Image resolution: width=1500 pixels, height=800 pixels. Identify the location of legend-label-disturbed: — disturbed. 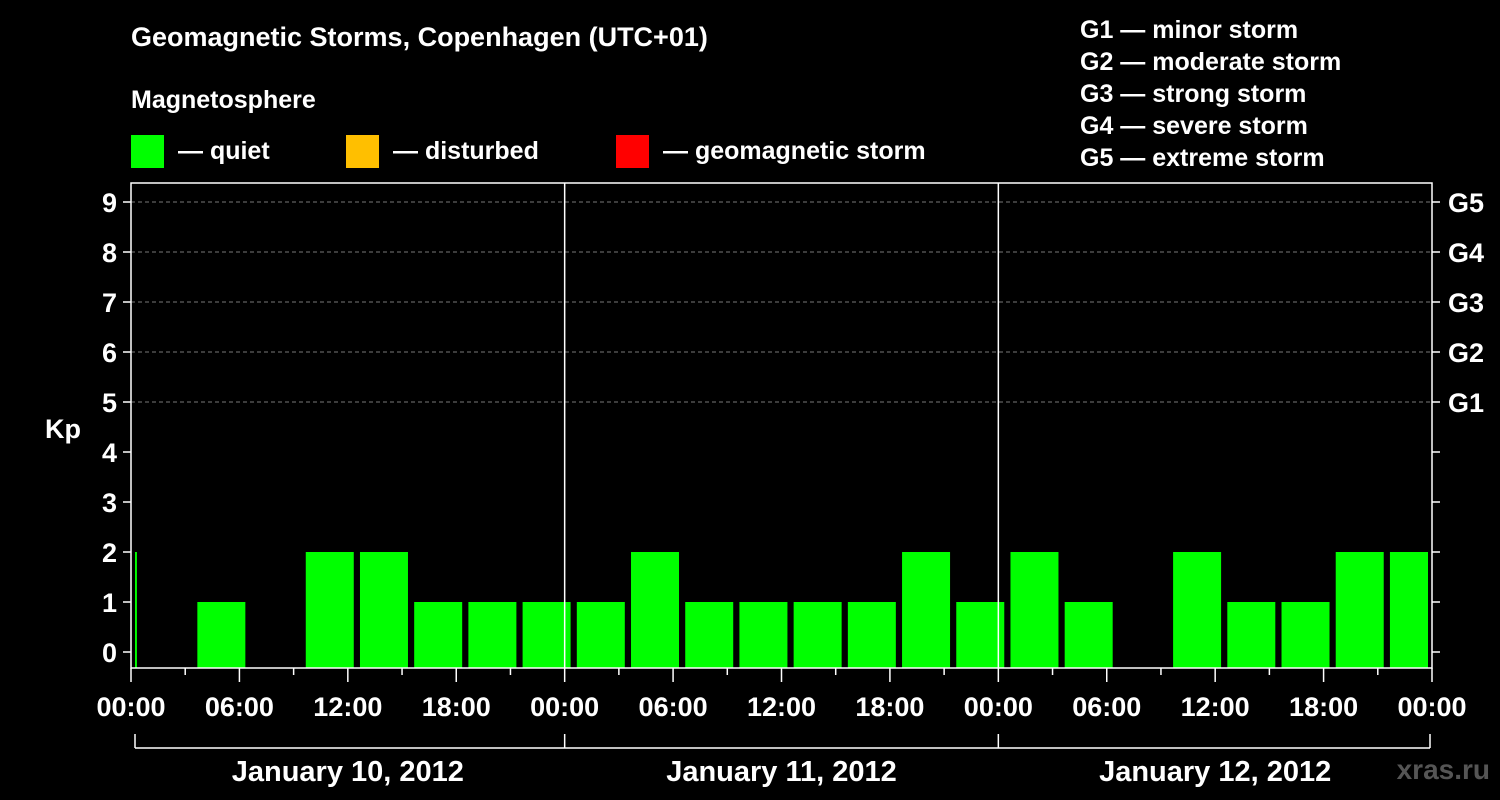
(466, 150).